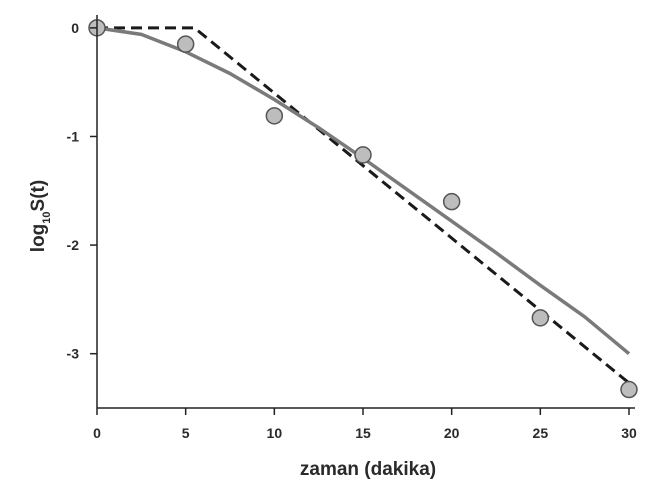 The image size is (662, 490). What do you see at coordinates (186, 433) in the screenshot?
I see `x-tick-label: 5` at bounding box center [186, 433].